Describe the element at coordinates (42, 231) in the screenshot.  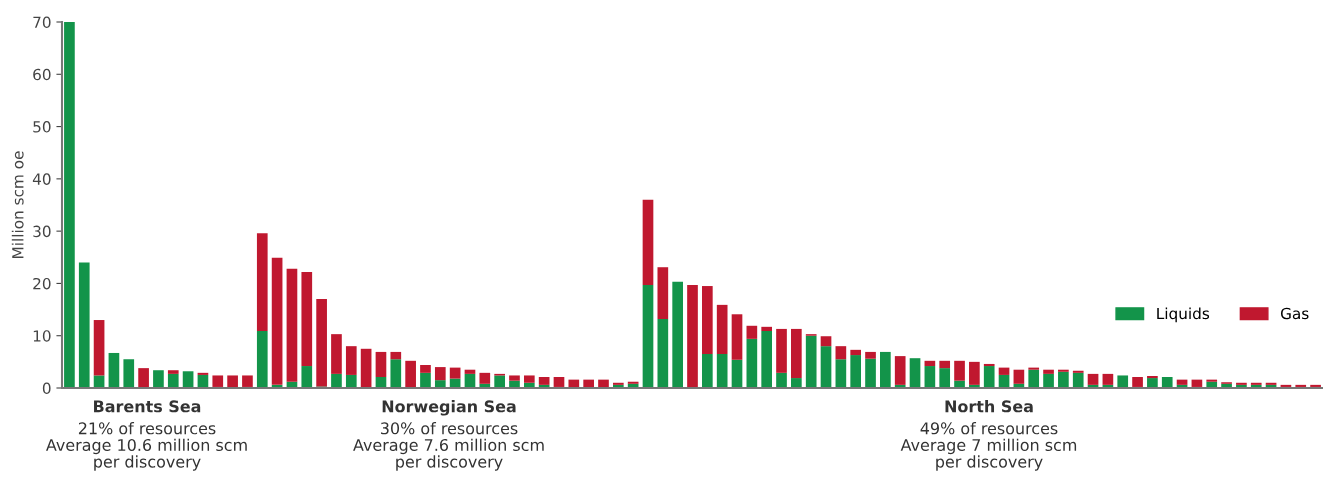
I see `y-tick-label: 30` at that location.